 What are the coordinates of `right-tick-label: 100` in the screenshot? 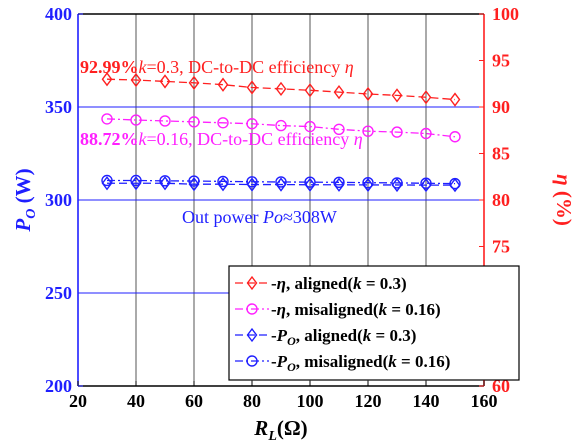 It's located at (505, 14).